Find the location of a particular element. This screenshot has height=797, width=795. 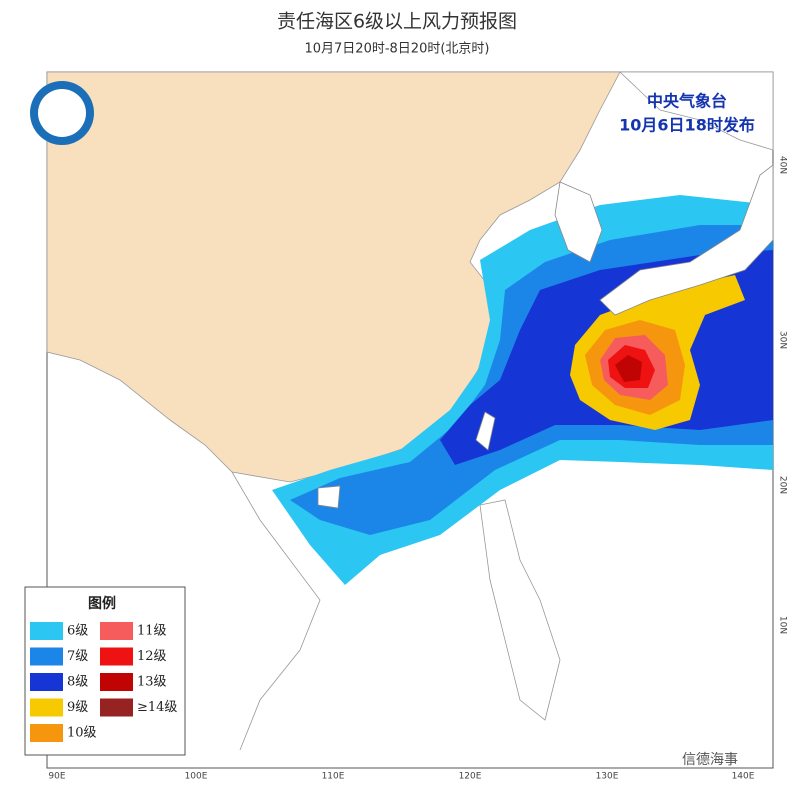

legend-label: 10级 is located at coordinates (82, 733).